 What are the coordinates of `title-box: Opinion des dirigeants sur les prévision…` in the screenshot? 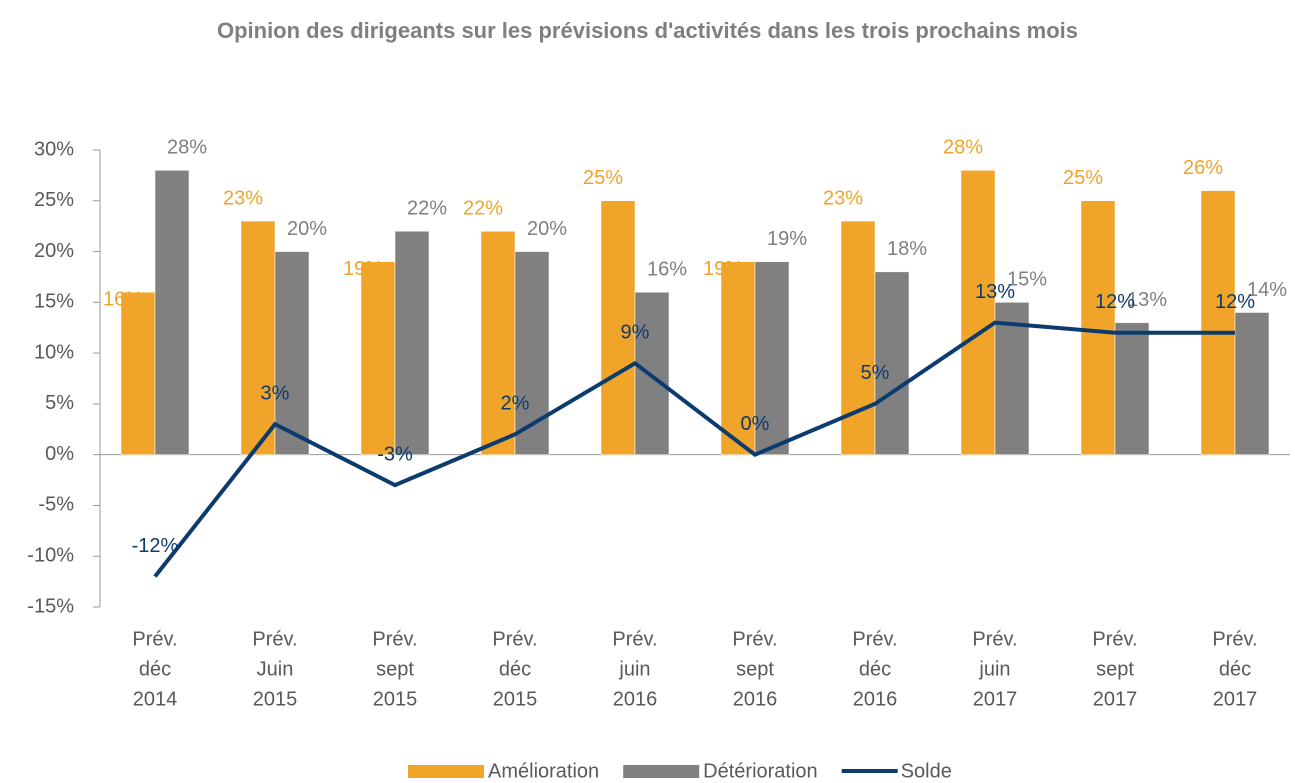 It's located at (647, 31).